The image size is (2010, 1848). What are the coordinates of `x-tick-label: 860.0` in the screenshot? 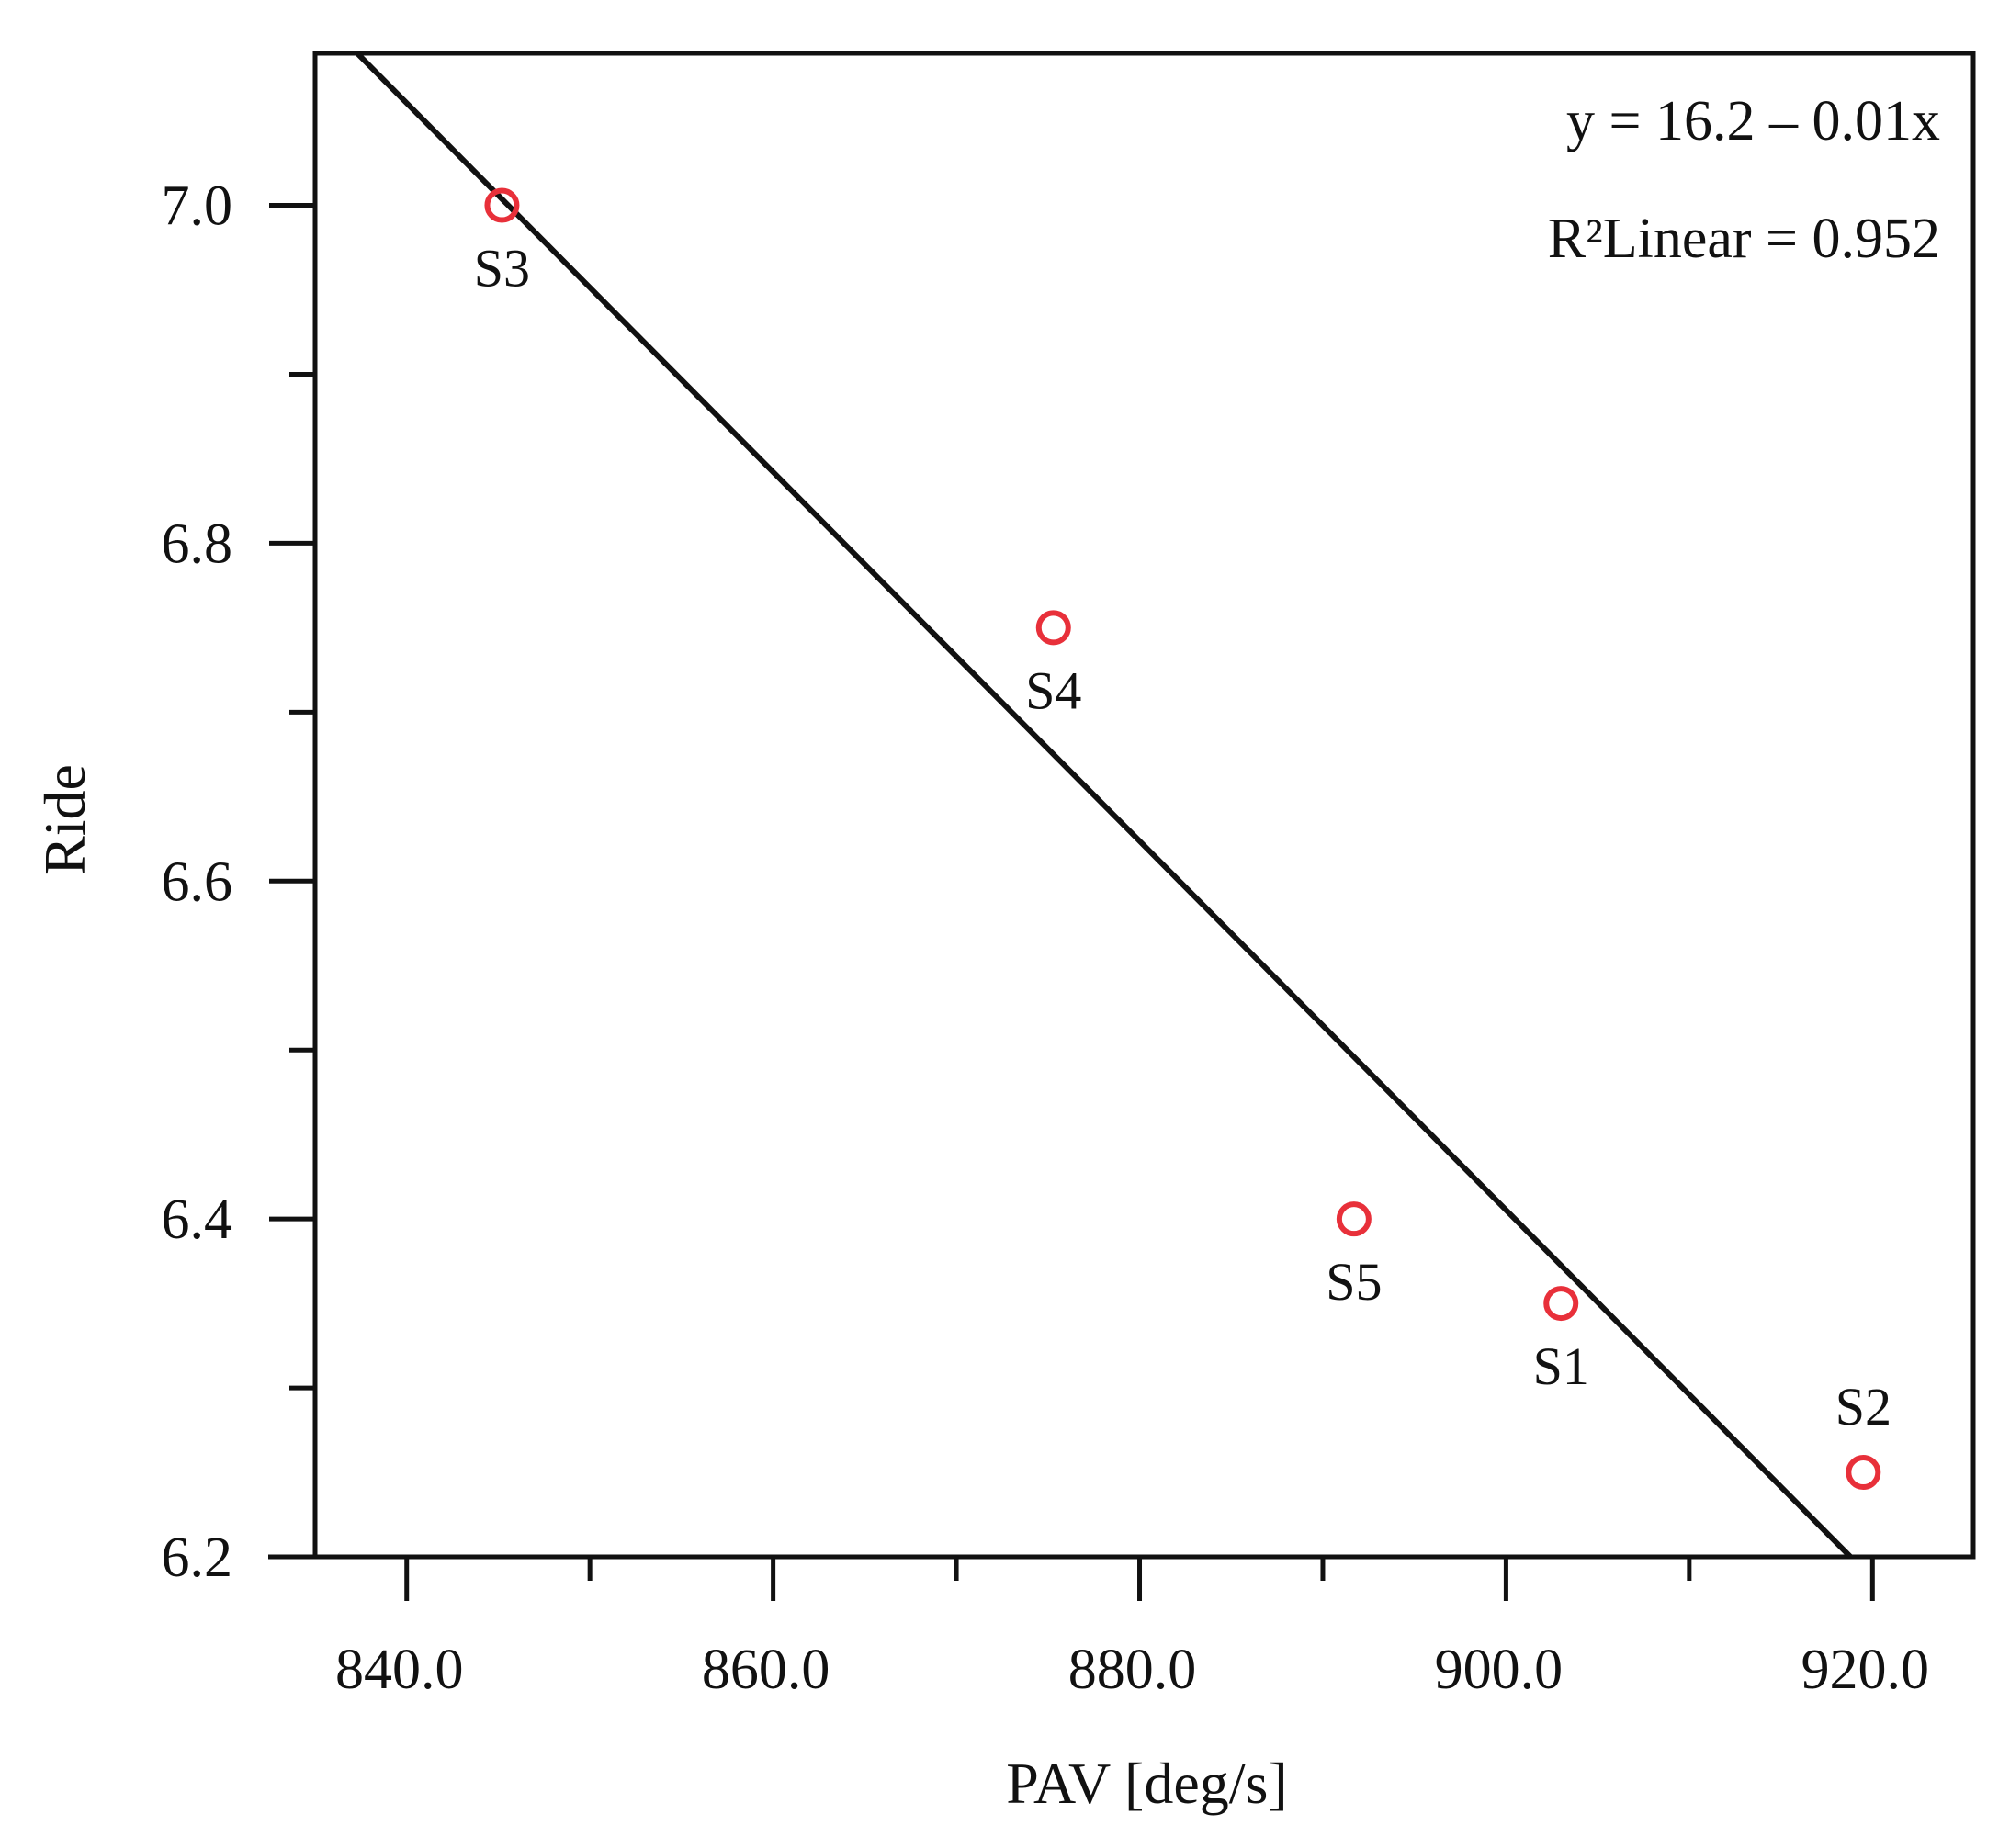 It's located at (766, 1670).